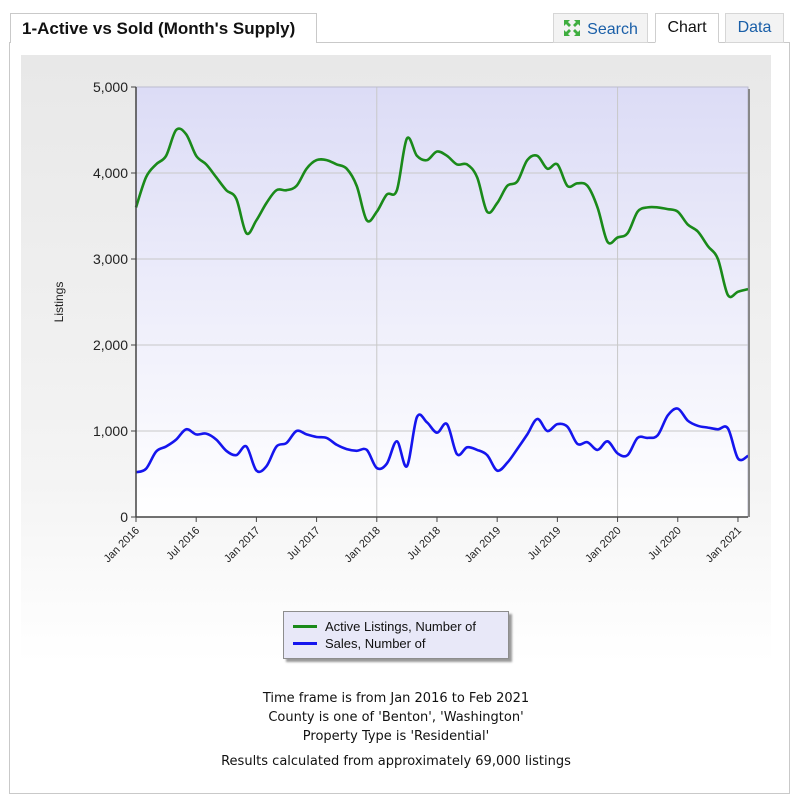  Describe the element at coordinates (665, 544) in the screenshot. I see `x-tick-label: Jul 2020` at that location.